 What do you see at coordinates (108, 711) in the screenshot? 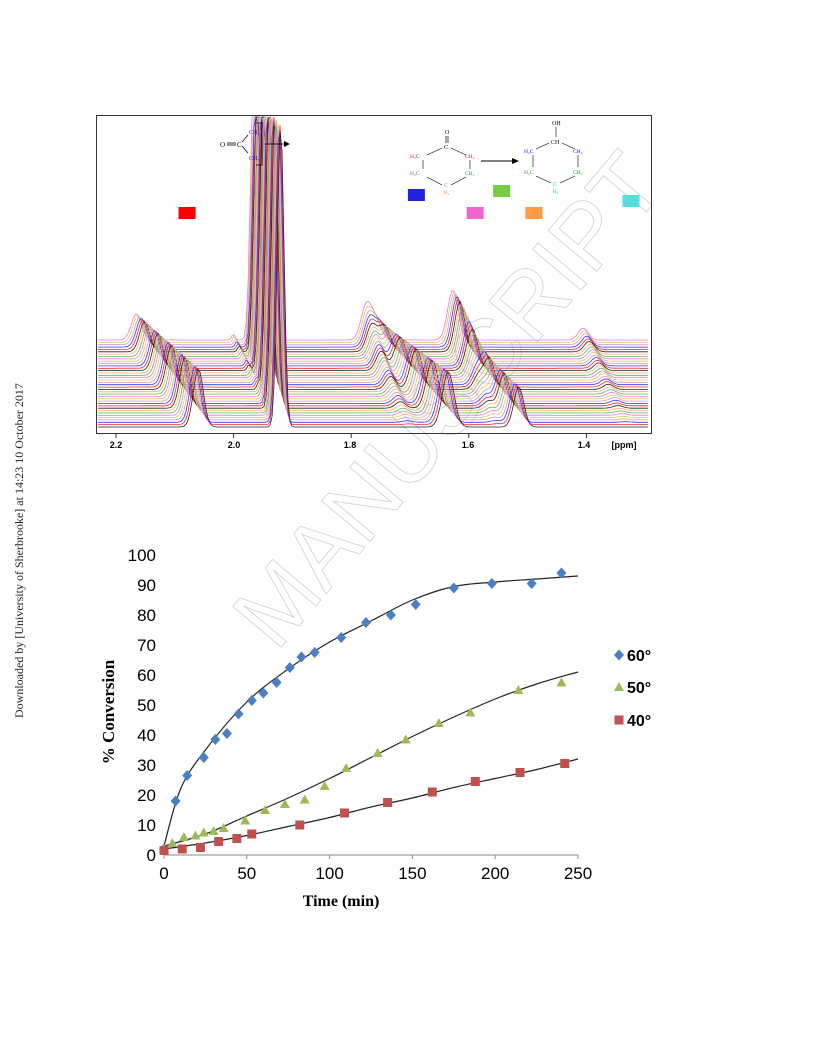
I see `chart-ylabel: % Conversion` at bounding box center [108, 711].